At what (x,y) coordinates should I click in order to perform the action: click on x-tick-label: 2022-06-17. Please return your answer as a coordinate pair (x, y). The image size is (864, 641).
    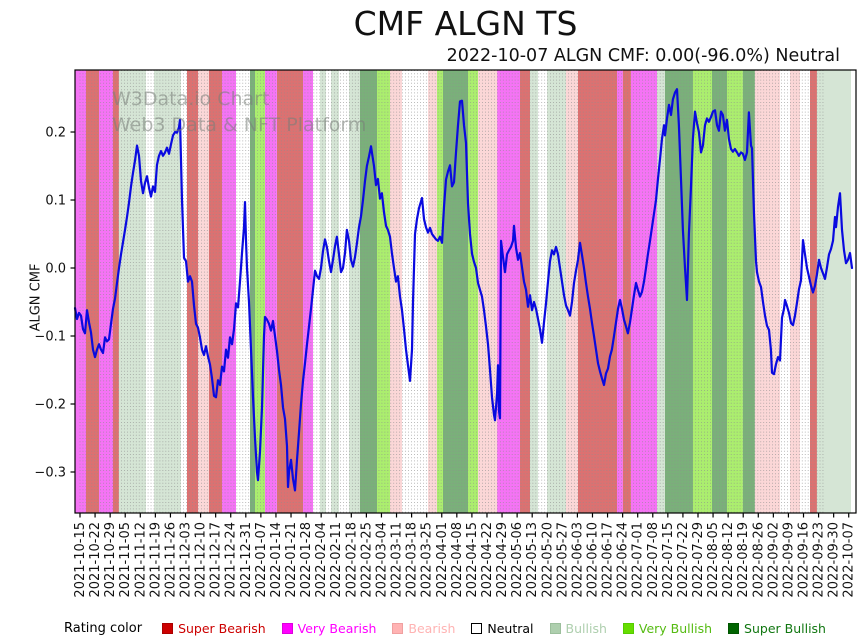
    Looking at the image, I should click on (608, 560).